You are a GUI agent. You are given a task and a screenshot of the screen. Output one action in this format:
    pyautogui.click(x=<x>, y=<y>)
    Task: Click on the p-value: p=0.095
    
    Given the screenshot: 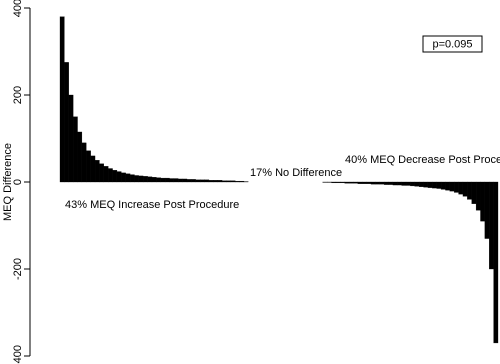 What is the action you would take?
    pyautogui.click(x=452, y=44)
    